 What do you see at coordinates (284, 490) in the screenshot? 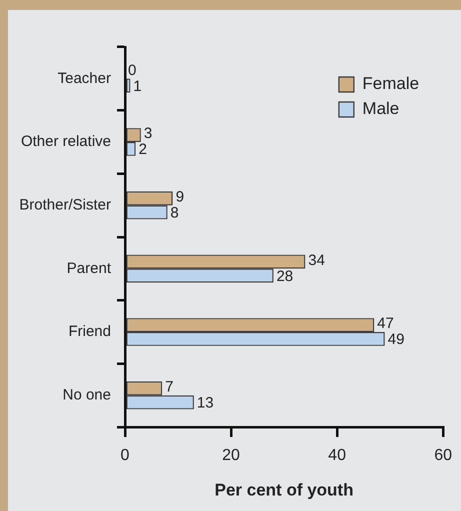
I see `x-axis-title: Per cent of youth` at bounding box center [284, 490].